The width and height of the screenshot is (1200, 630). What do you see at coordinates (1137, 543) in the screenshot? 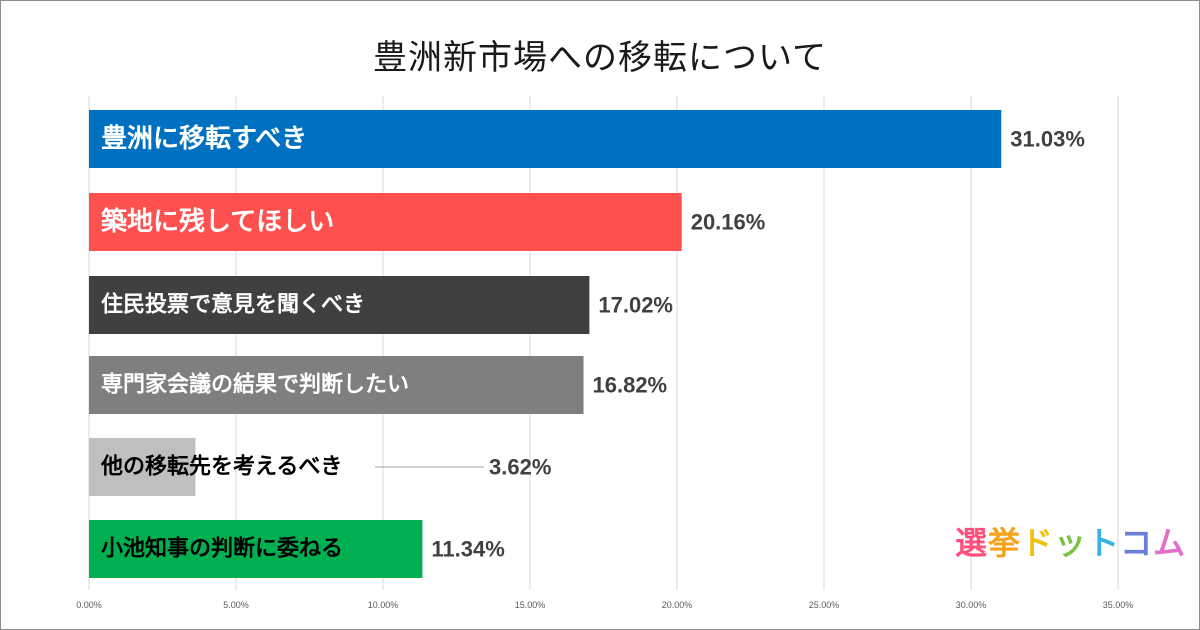
I see `logo-char: コ` at bounding box center [1137, 543].